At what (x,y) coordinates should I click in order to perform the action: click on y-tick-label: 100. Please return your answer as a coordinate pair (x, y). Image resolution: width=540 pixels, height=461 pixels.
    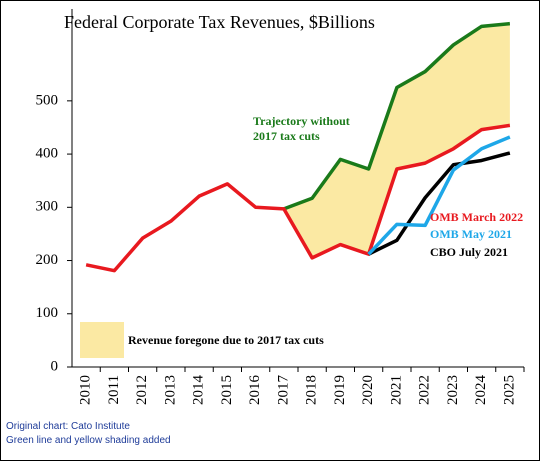
    Looking at the image, I should click on (47, 313).